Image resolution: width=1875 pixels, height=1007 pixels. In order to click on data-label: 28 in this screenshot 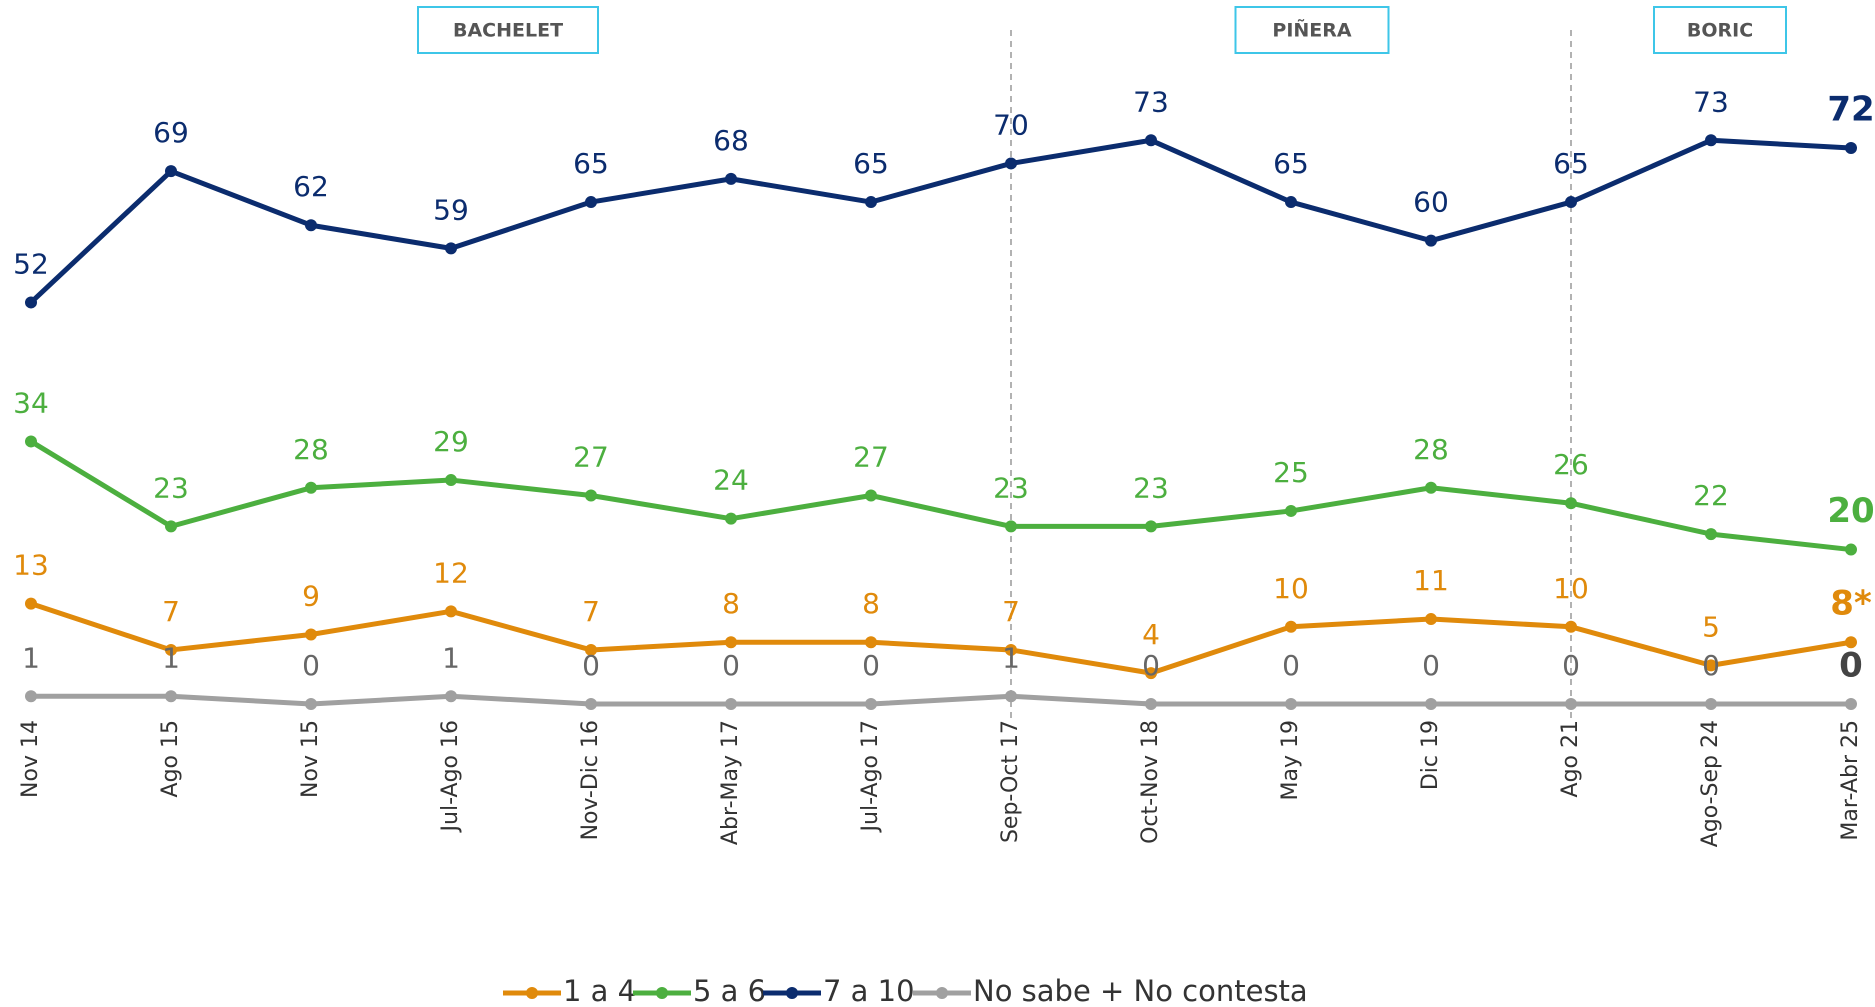, I will do `click(1431, 449)`.